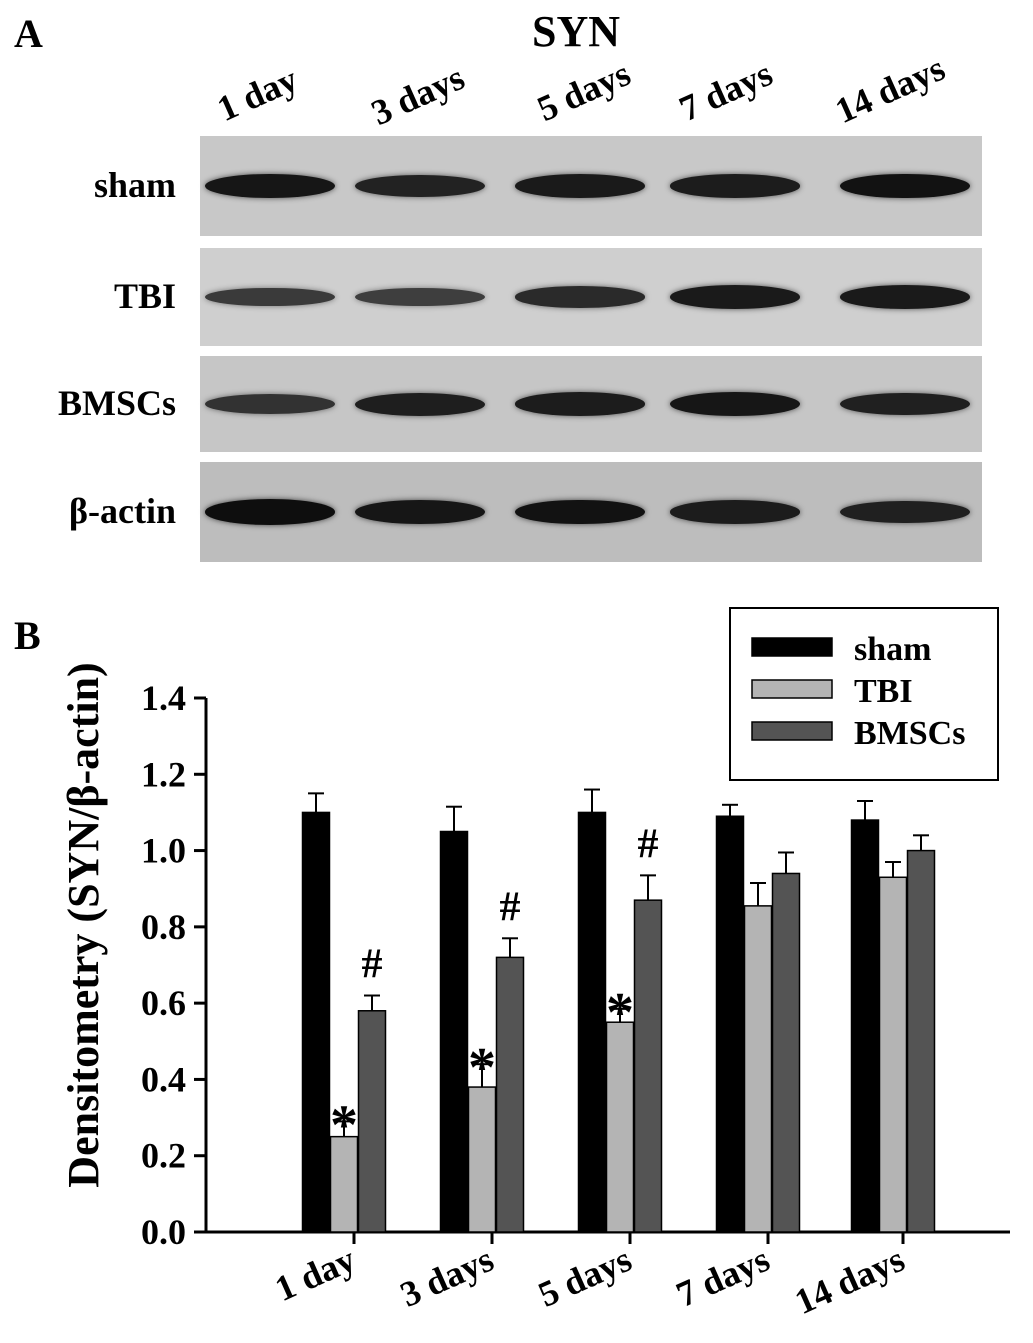 The height and width of the screenshot is (1343, 1033). Describe the element at coordinates (163, 1156) in the screenshot. I see `y-tick-label: 0.2` at that location.